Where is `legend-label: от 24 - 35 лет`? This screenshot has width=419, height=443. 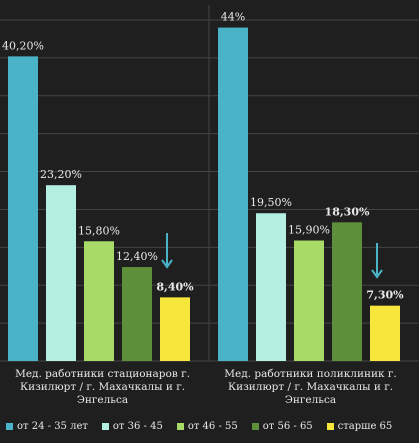 legend-label: от 24 - 35 лет is located at coordinates (52, 426).